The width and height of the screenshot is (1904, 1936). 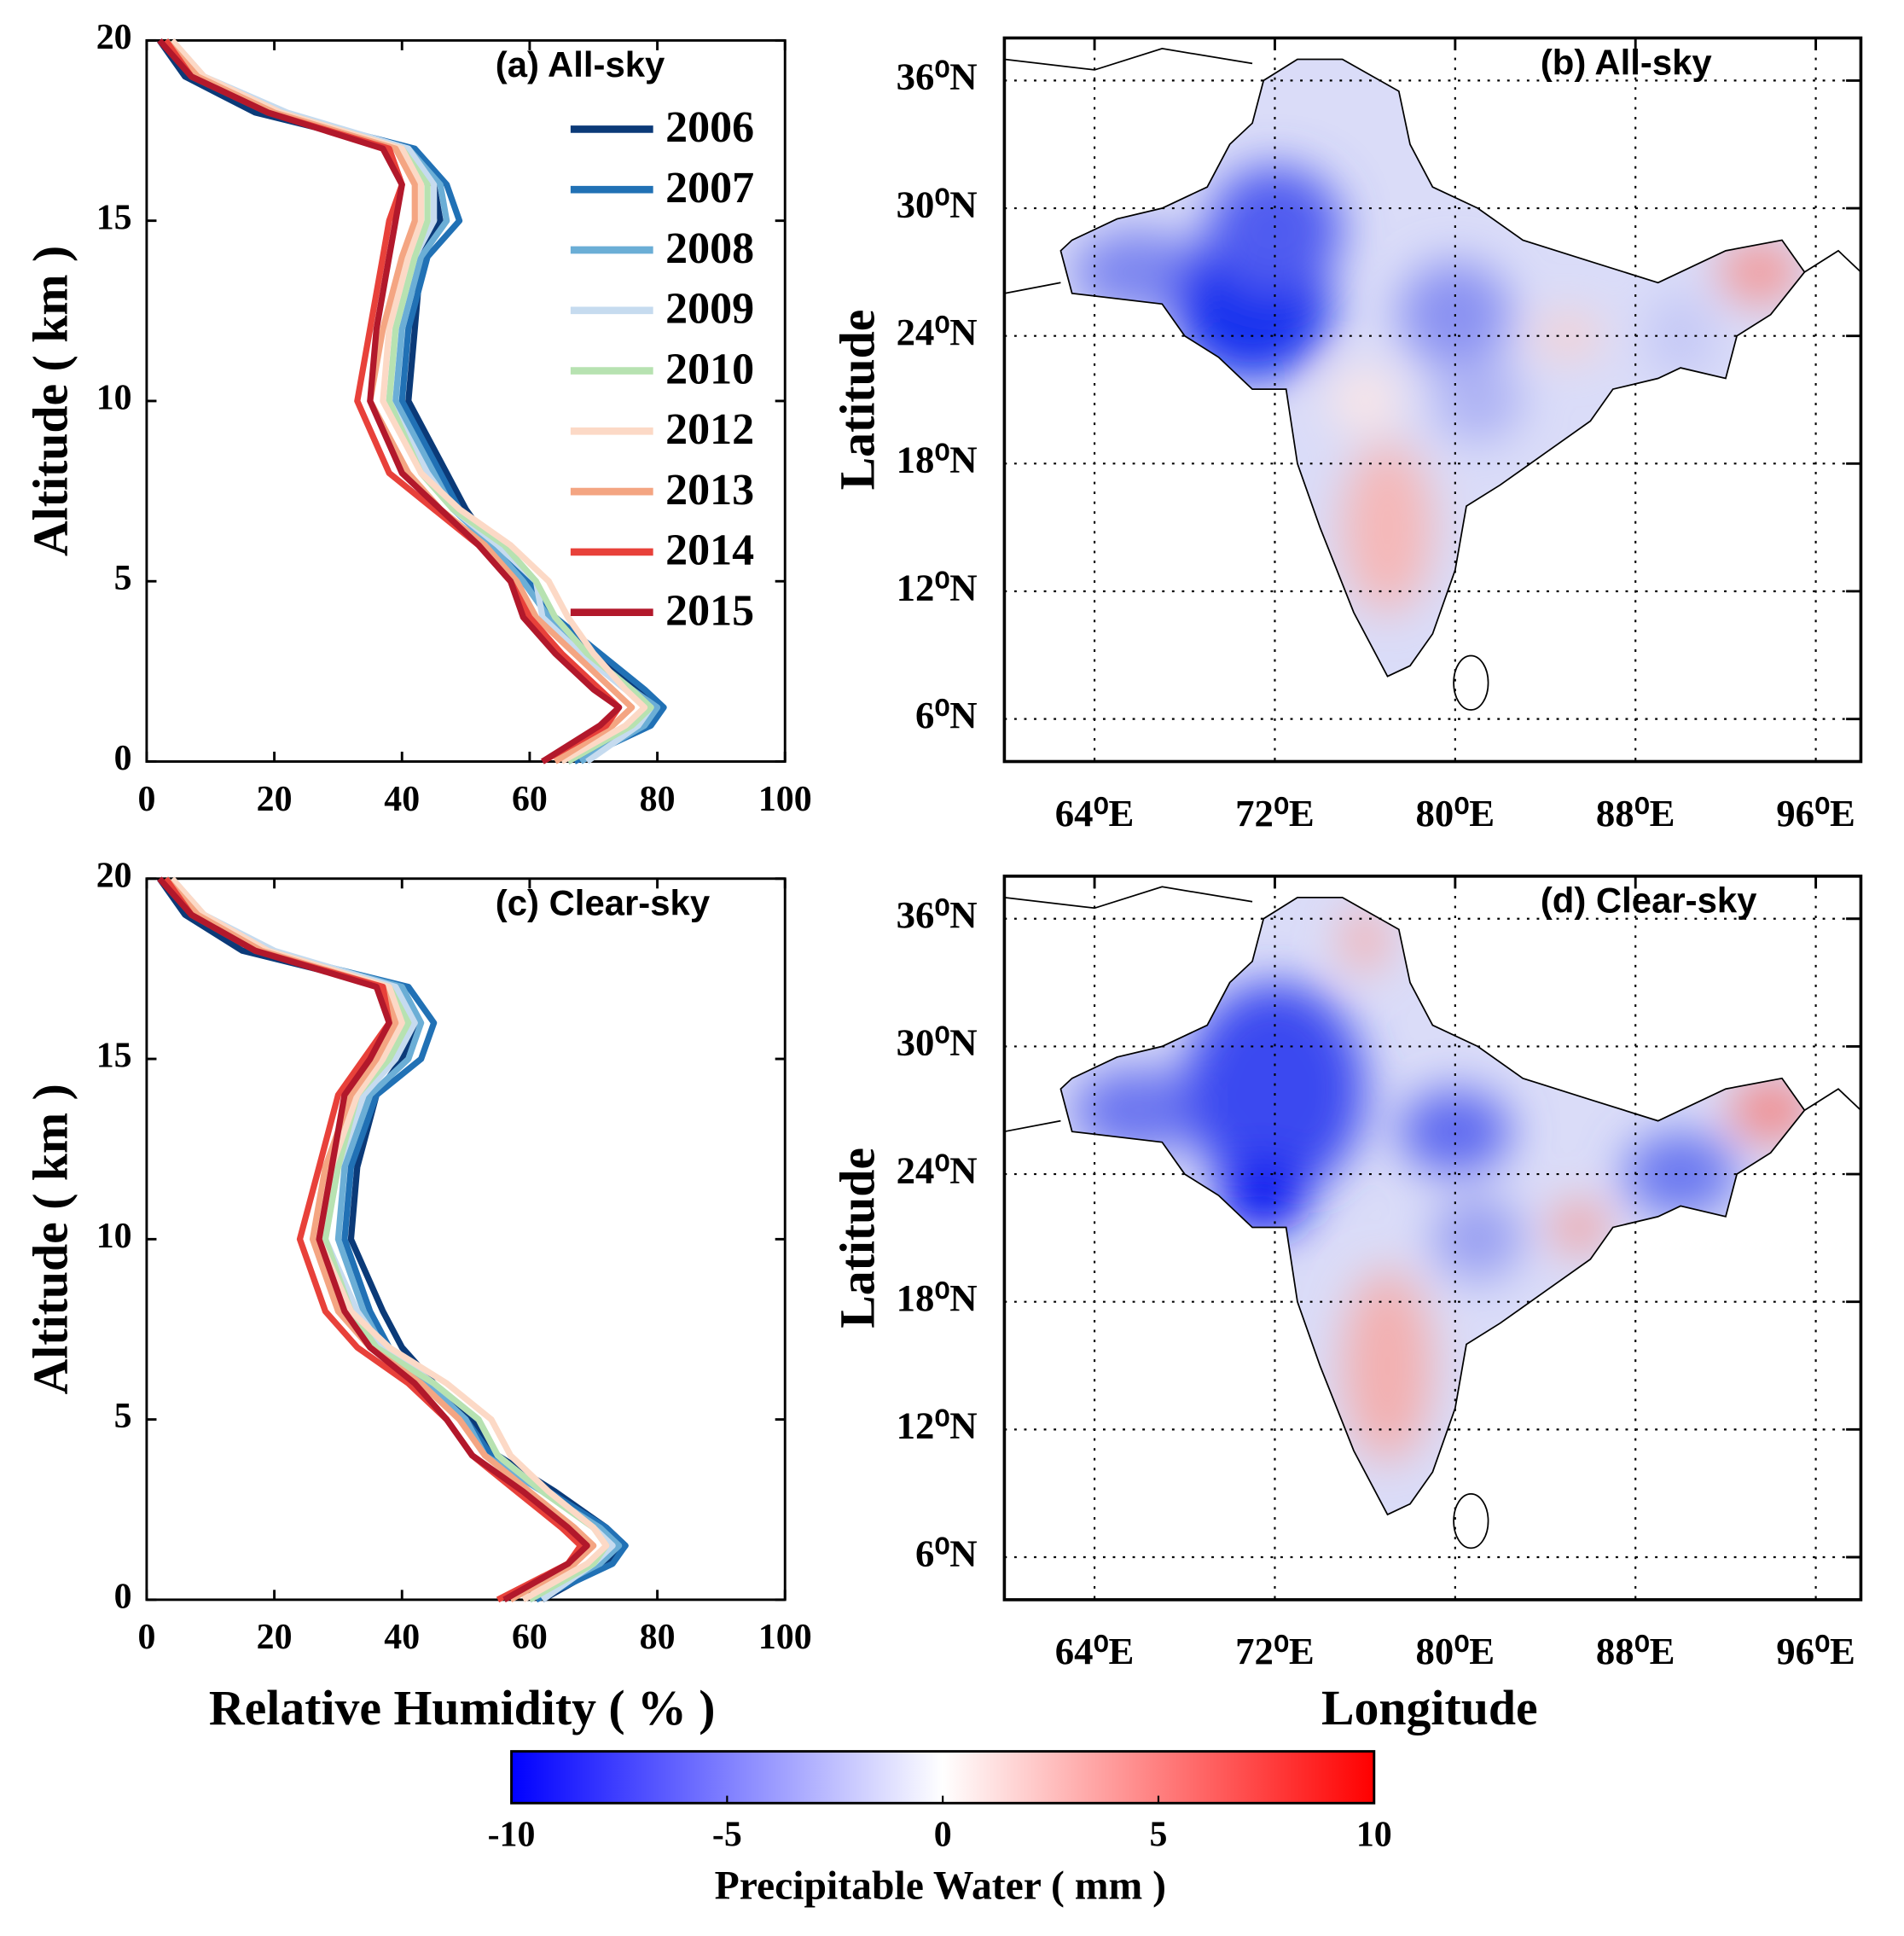 What do you see at coordinates (1627, 62) in the screenshot?
I see `panel-title: (b) All-sky` at bounding box center [1627, 62].